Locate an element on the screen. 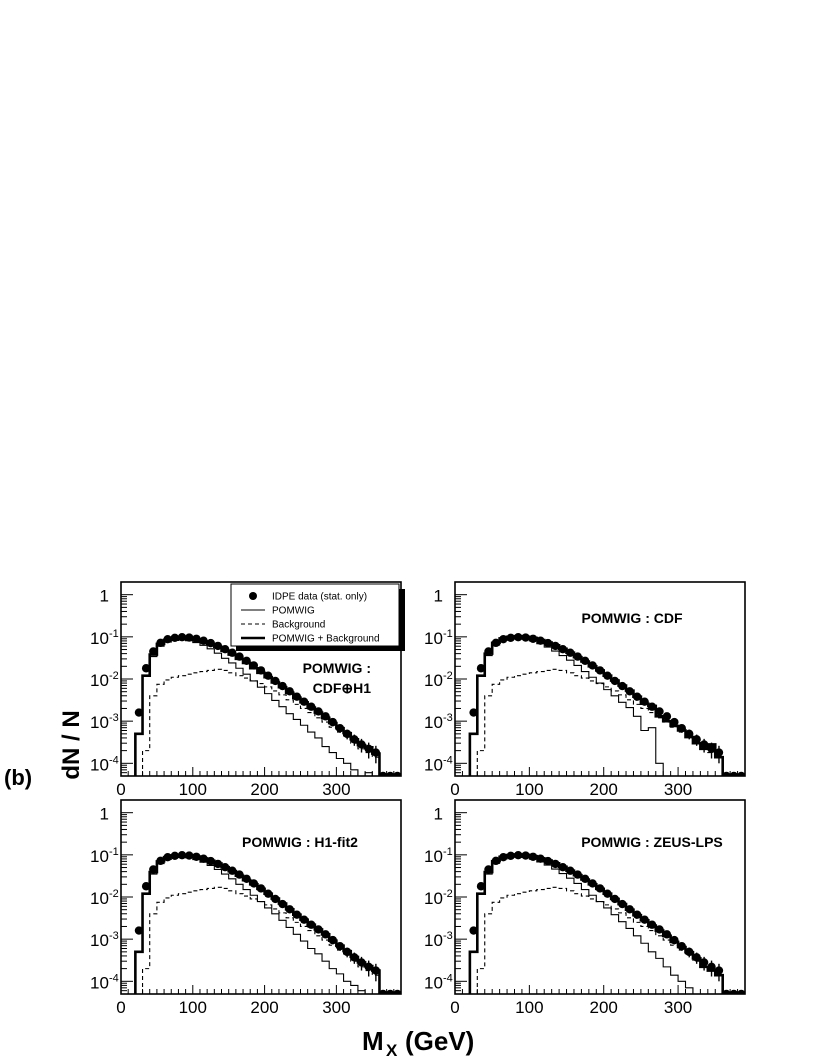  legend-label-pomwig: POMWIG is located at coordinates (293, 611).